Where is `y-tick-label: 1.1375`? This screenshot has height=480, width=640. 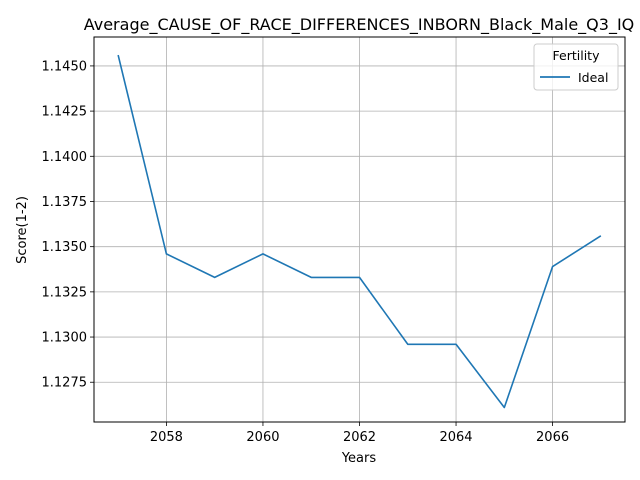
y-tick-label: 1.1375 is located at coordinates (65, 202).